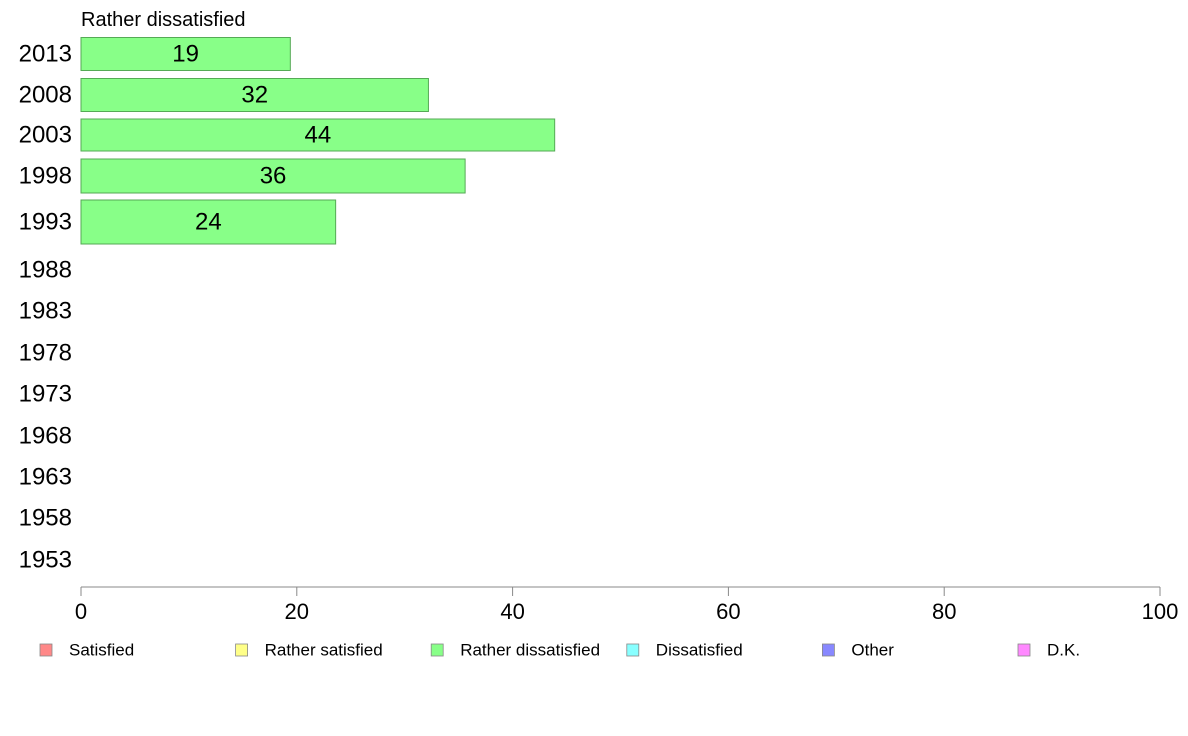 The width and height of the screenshot is (1188, 736). I want to click on legend-label: Satisfied, so click(101, 650).